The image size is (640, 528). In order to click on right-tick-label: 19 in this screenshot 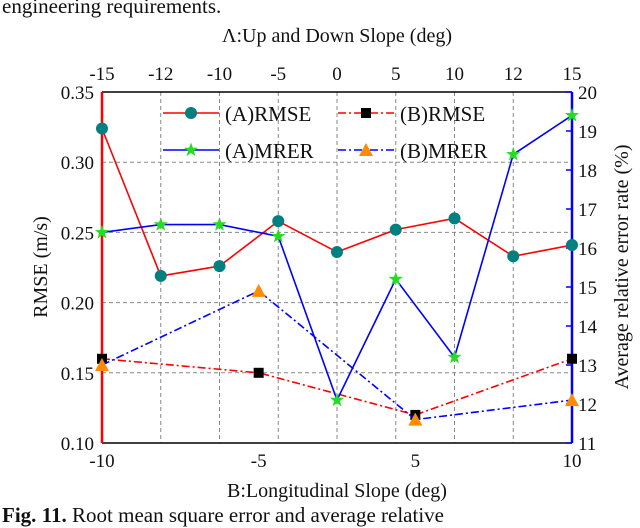, I will do `click(587, 132)`.